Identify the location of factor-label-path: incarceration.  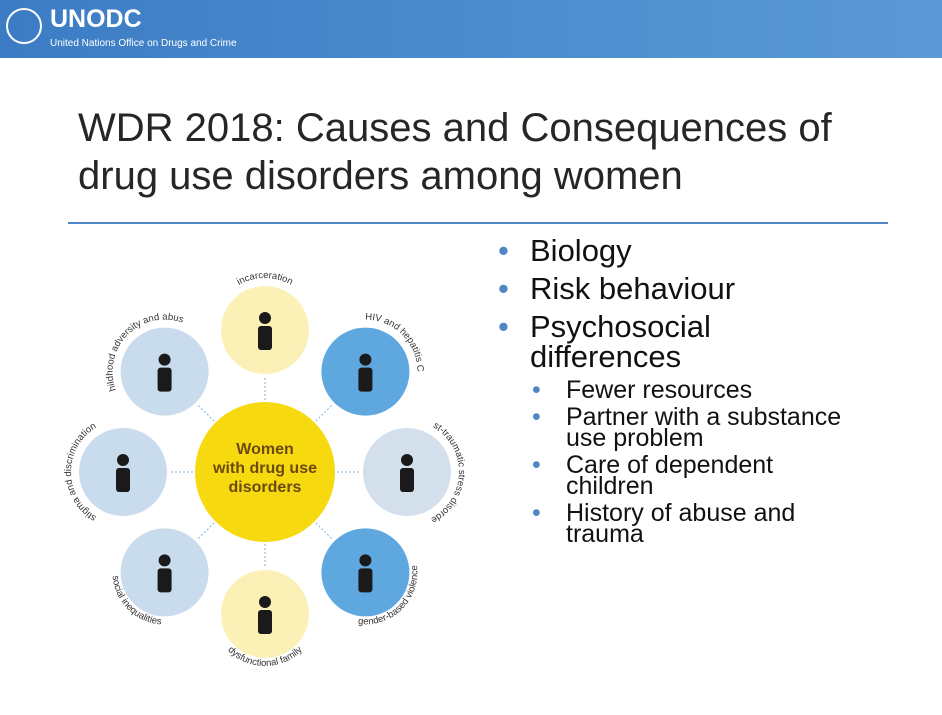
(265, 279).